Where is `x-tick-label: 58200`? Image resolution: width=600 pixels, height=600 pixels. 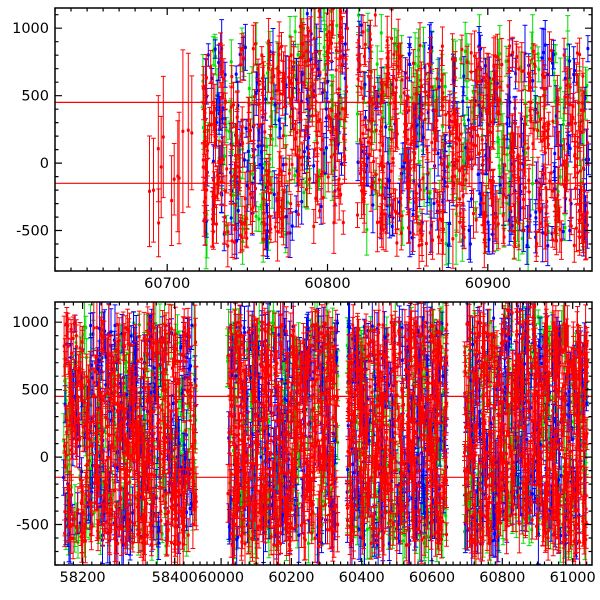 x-tick-label: 58200 is located at coordinates (83, 578).